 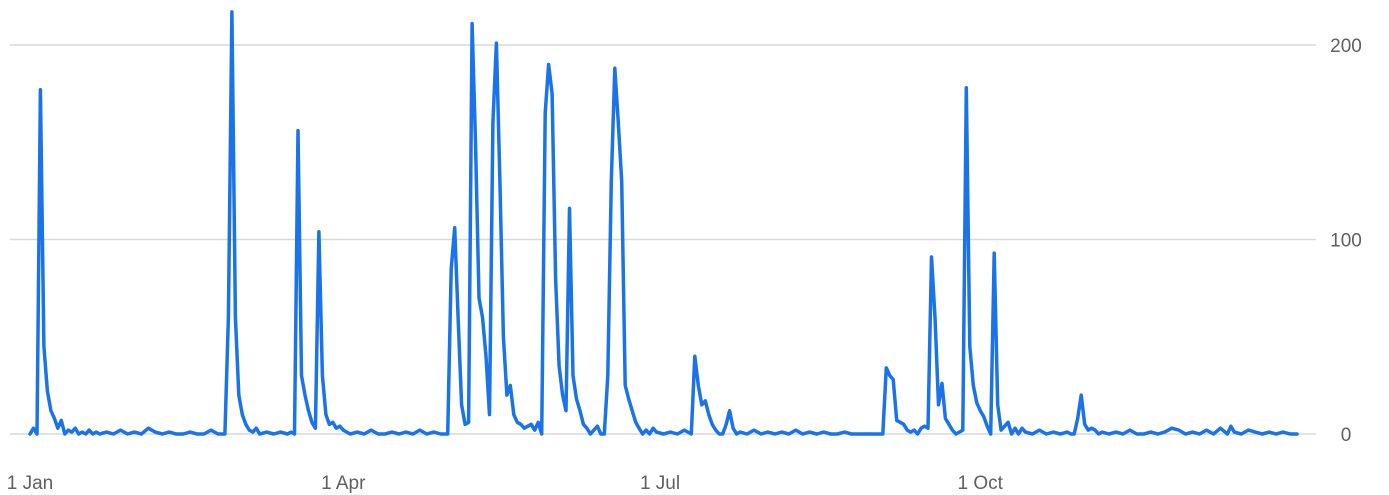 What do you see at coordinates (505, 483) in the screenshot?
I see `x-axis-ticks: 1 Jan 1 Apr 1 Jul 1 Oct` at bounding box center [505, 483].